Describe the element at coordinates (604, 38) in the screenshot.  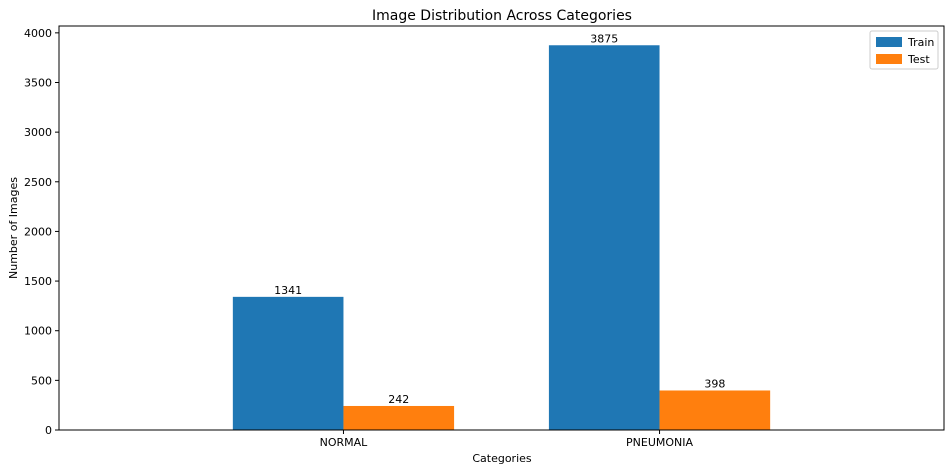
I see `data-label-train-pneumonia: 3875` at that location.